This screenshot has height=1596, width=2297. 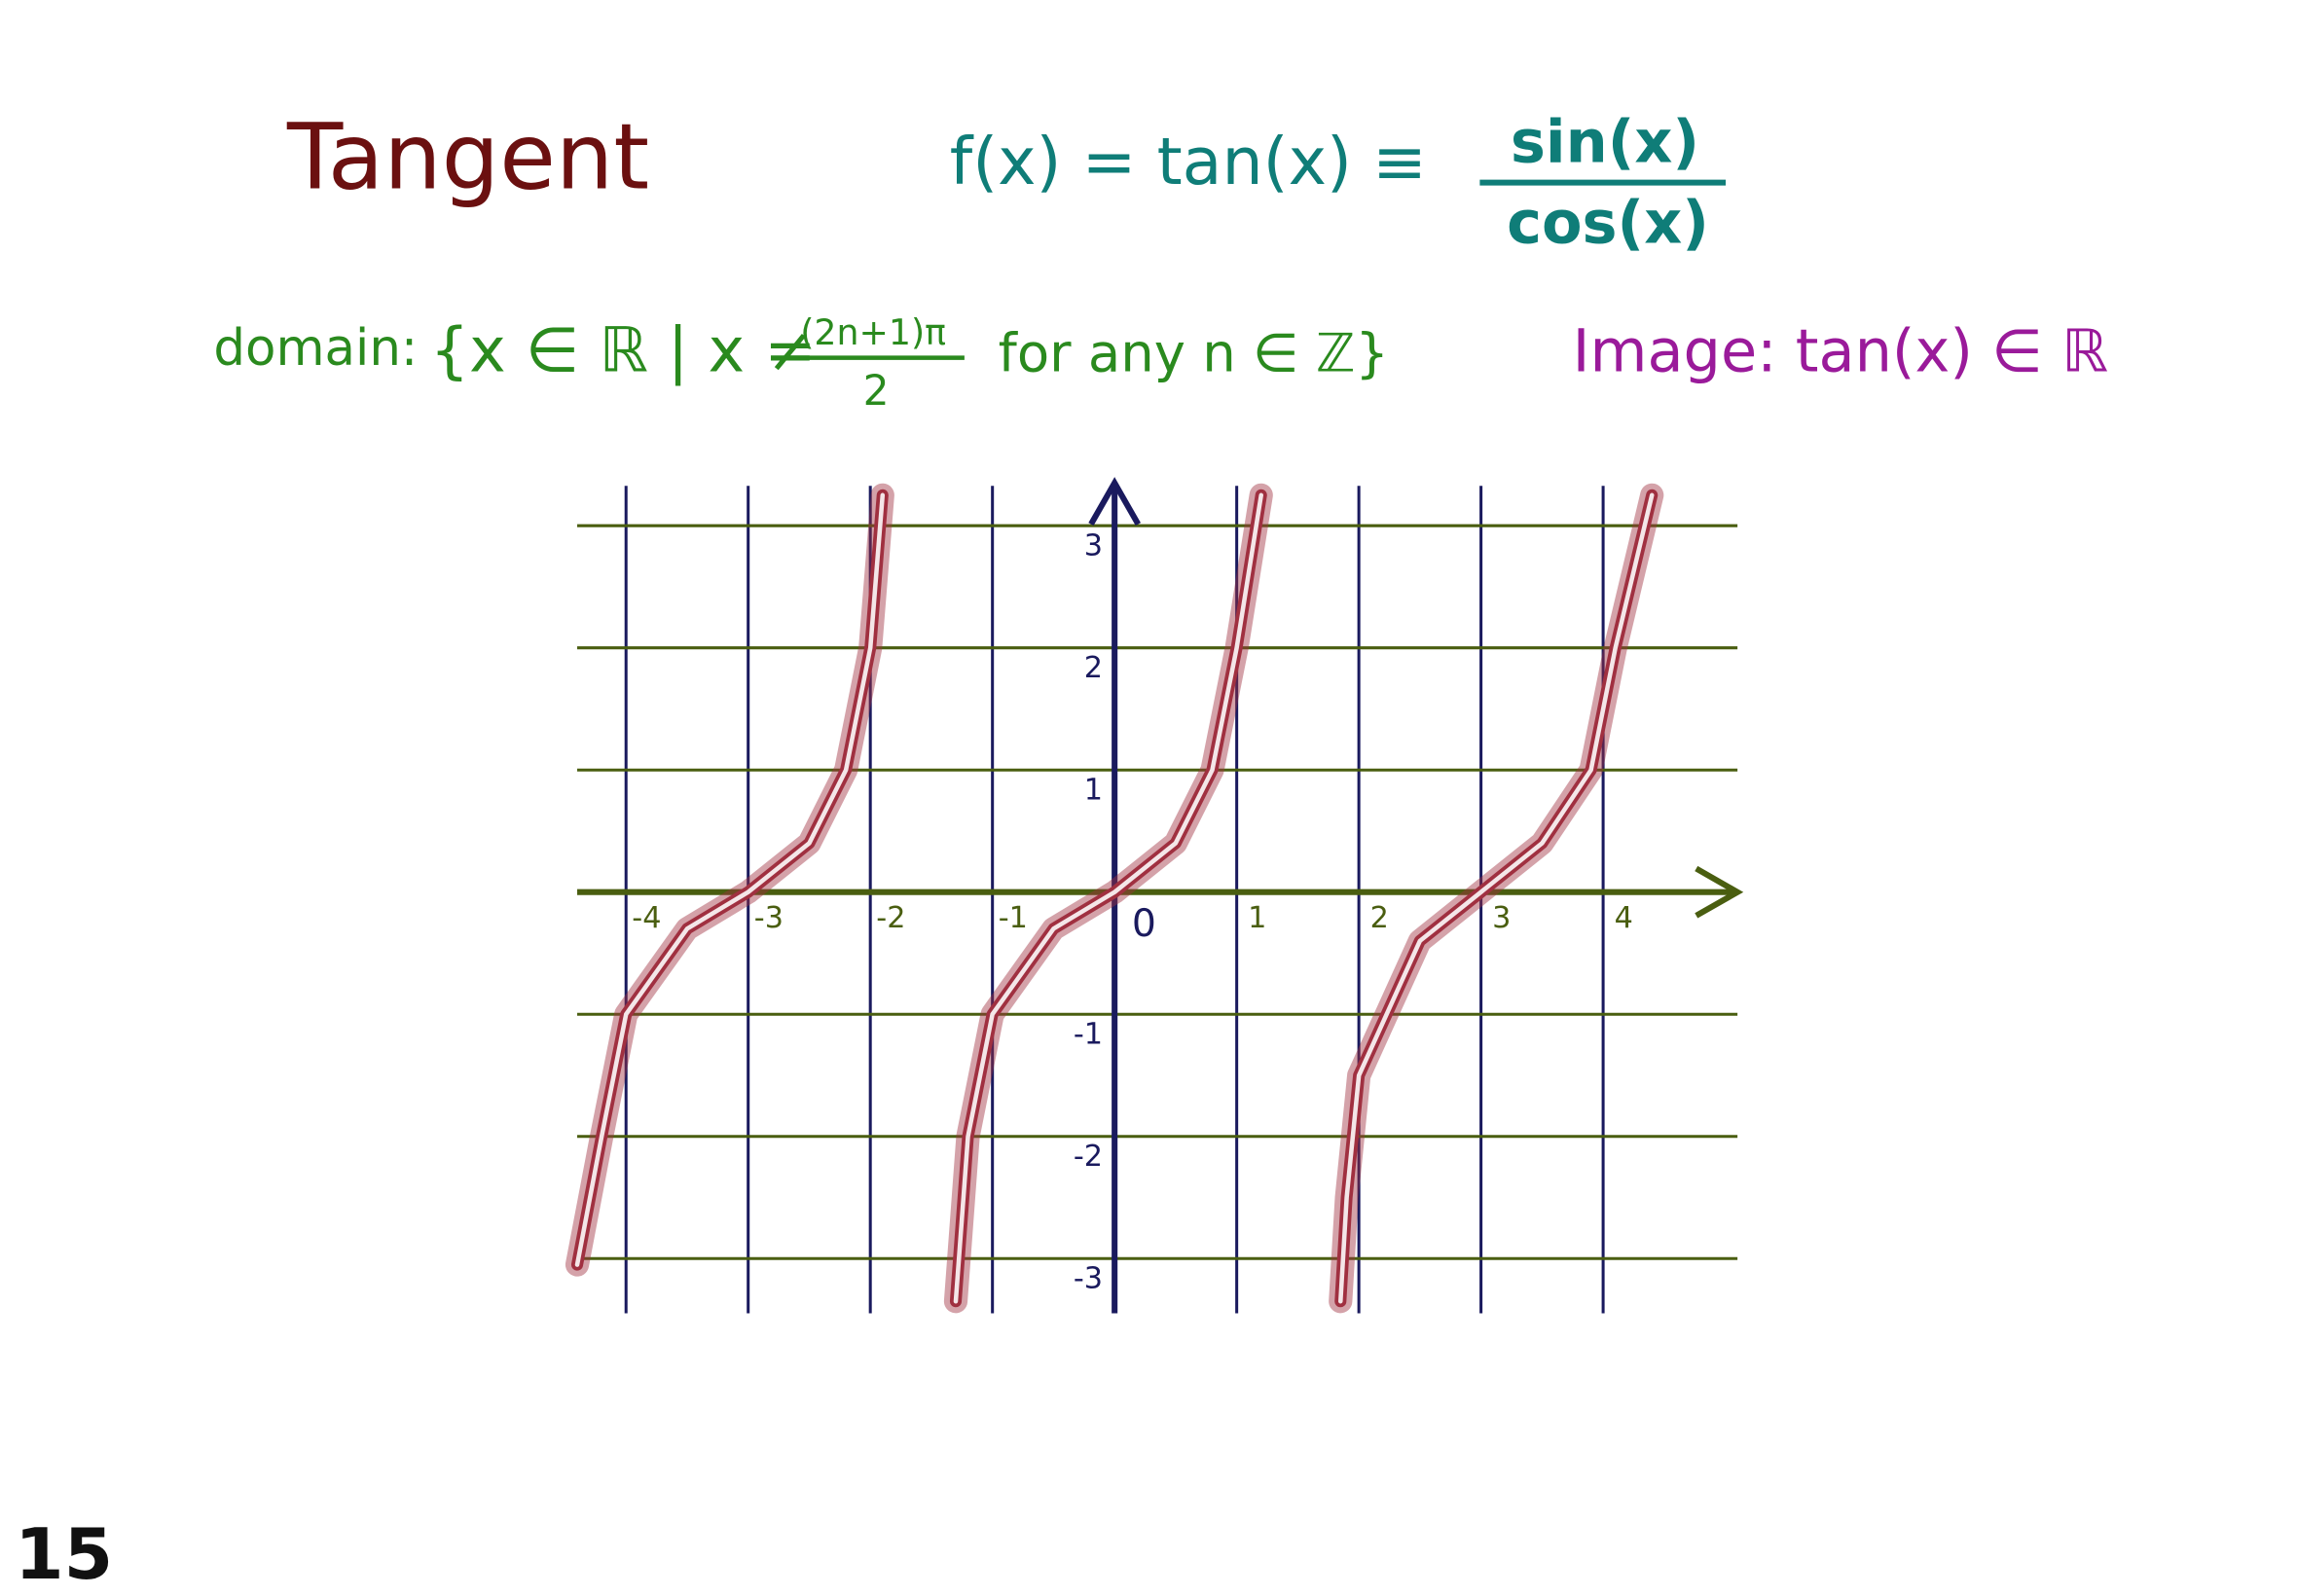 I want to click on page-number: 15, so click(x=64, y=1555).